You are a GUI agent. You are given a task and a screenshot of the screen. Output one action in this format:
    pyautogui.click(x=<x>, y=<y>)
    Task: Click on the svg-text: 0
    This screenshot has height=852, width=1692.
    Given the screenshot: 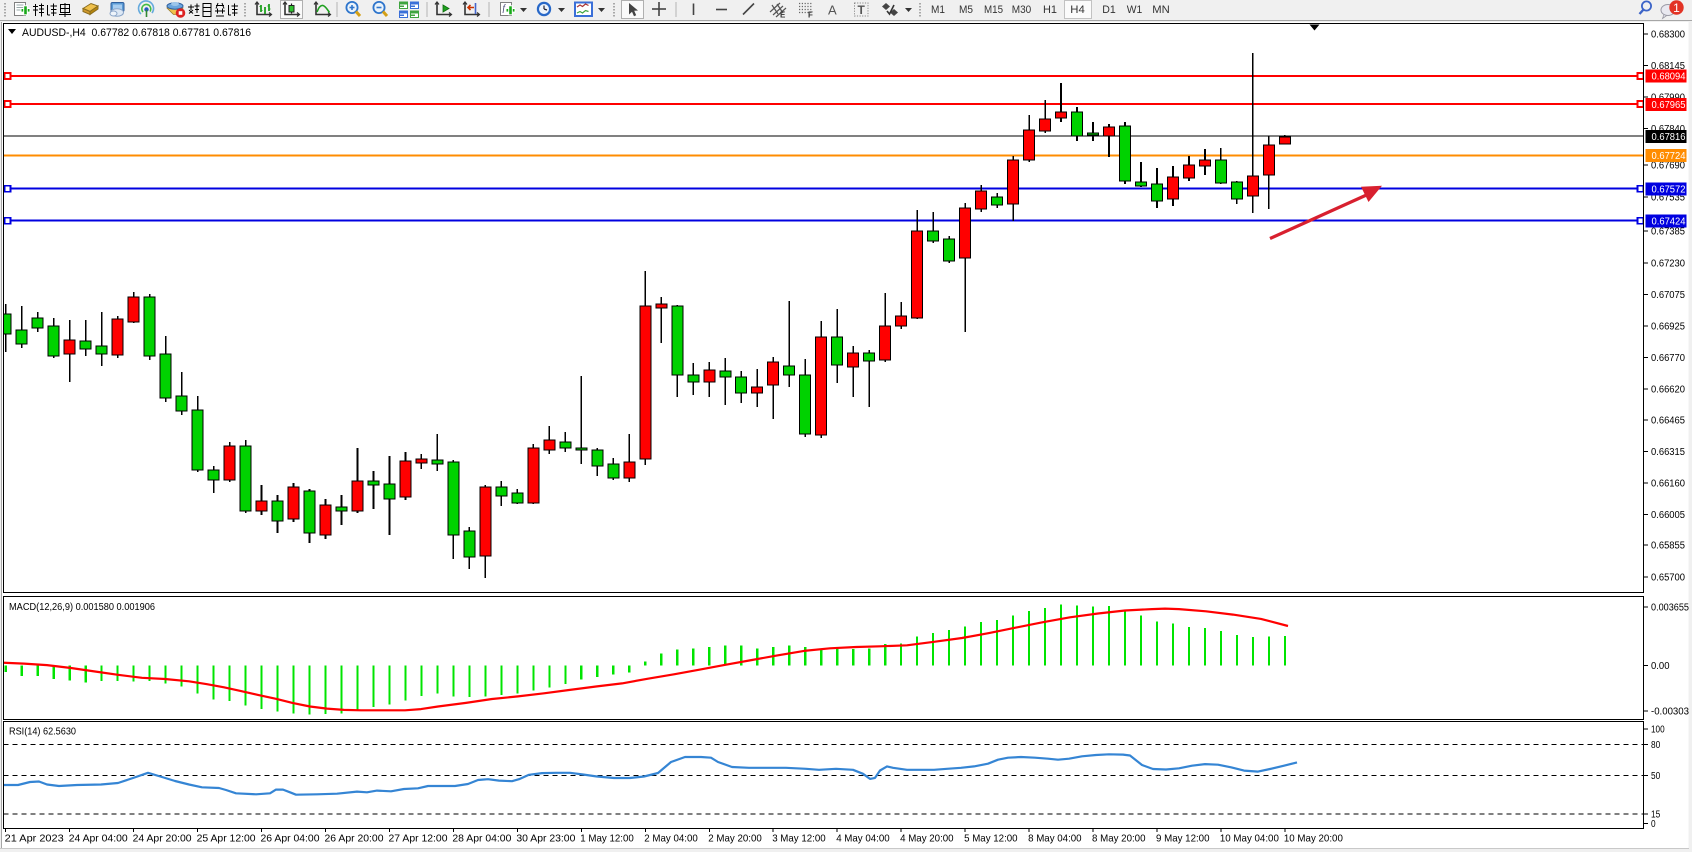 What is the action you would take?
    pyautogui.click(x=1653, y=824)
    